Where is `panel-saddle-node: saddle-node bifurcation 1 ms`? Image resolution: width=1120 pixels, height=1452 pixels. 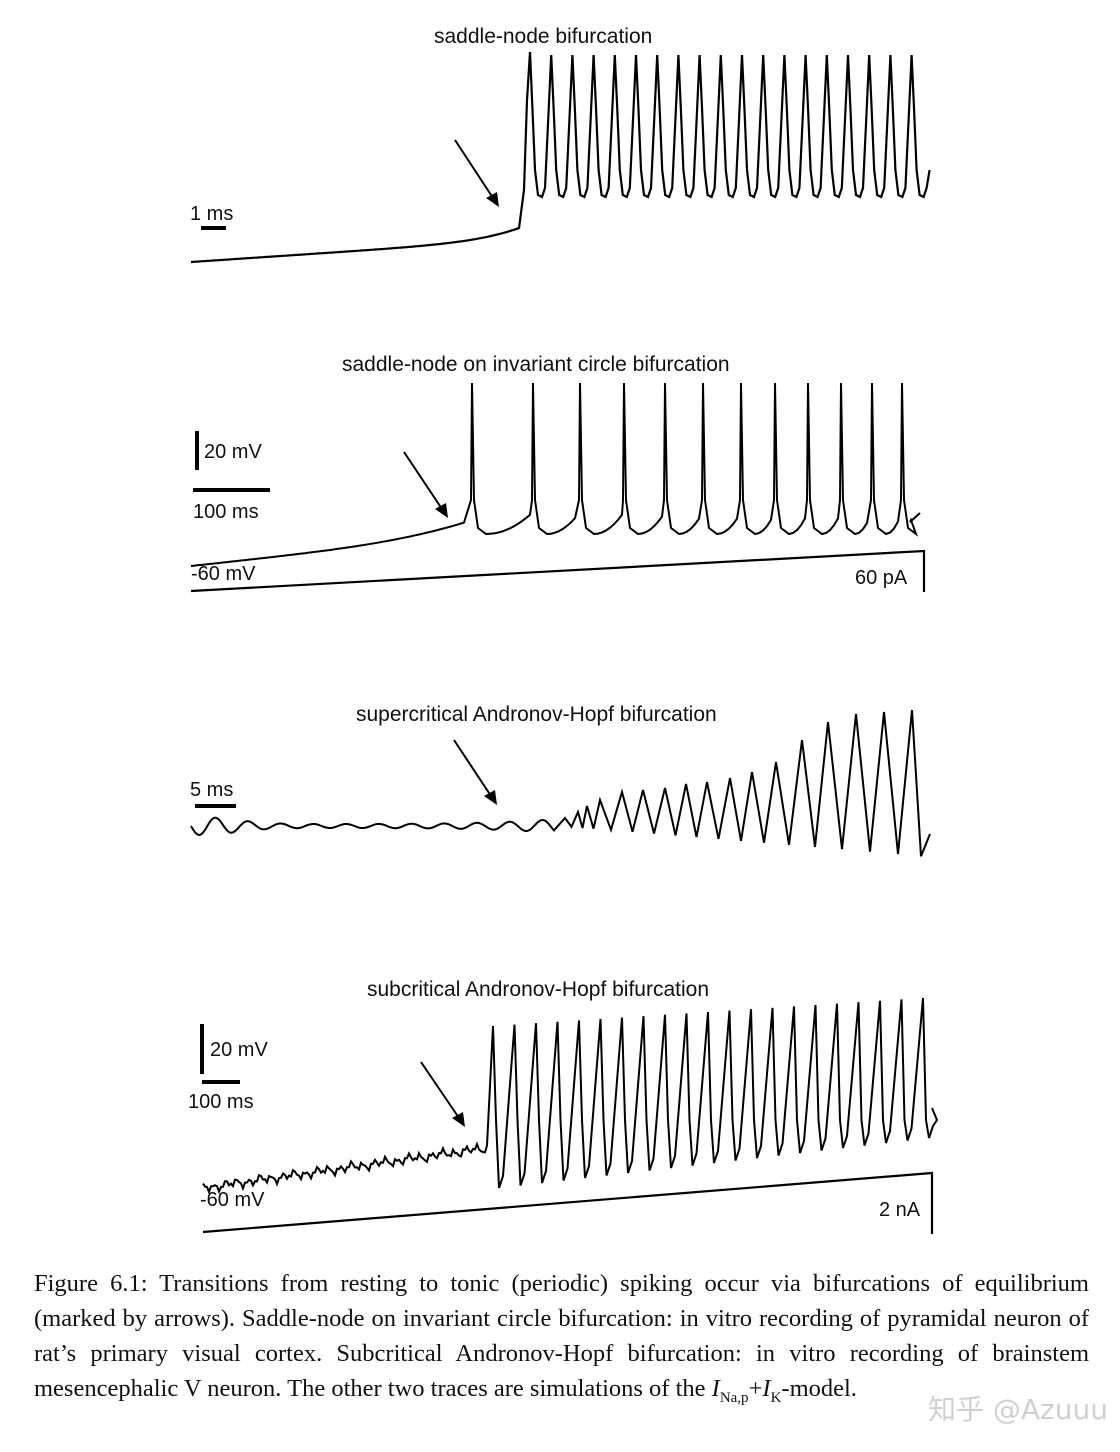
panel-saddle-node: saddle-node bifurcation 1 ms is located at coordinates (560, 144).